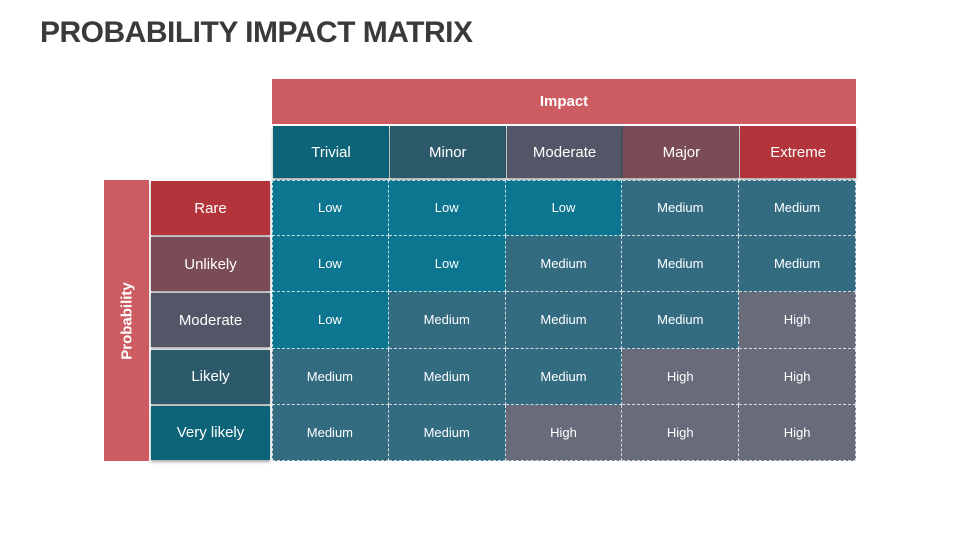 The height and width of the screenshot is (540, 960). What do you see at coordinates (681, 152) in the screenshot?
I see `impact-level-major: Major` at bounding box center [681, 152].